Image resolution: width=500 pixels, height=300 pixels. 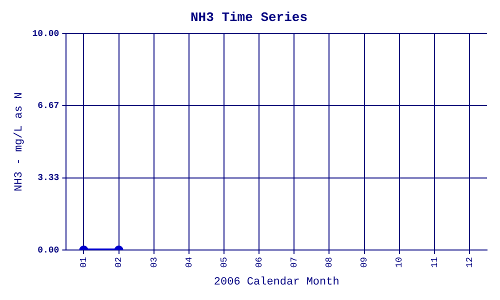 I want to click on x-tick-label: 07, so click(x=295, y=262).